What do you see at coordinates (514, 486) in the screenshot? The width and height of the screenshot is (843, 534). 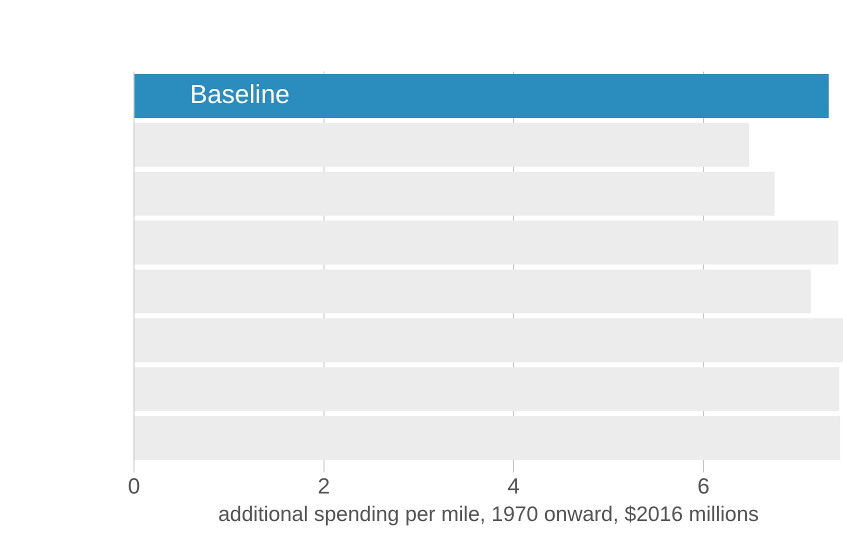 I see `x-tick-label: 4` at bounding box center [514, 486].